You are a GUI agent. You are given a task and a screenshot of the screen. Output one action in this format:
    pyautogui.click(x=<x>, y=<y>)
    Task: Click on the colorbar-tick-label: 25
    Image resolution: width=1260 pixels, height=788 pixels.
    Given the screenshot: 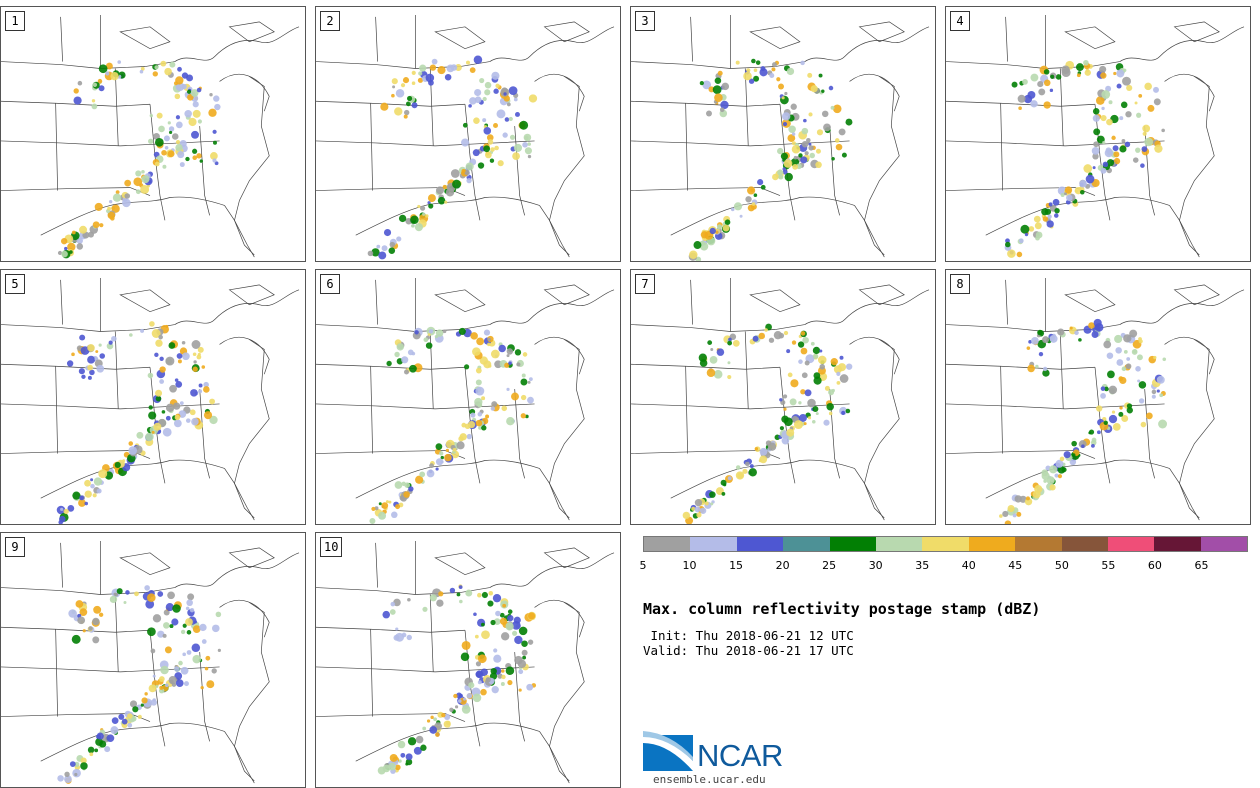 What is the action you would take?
    pyautogui.click(x=829, y=565)
    